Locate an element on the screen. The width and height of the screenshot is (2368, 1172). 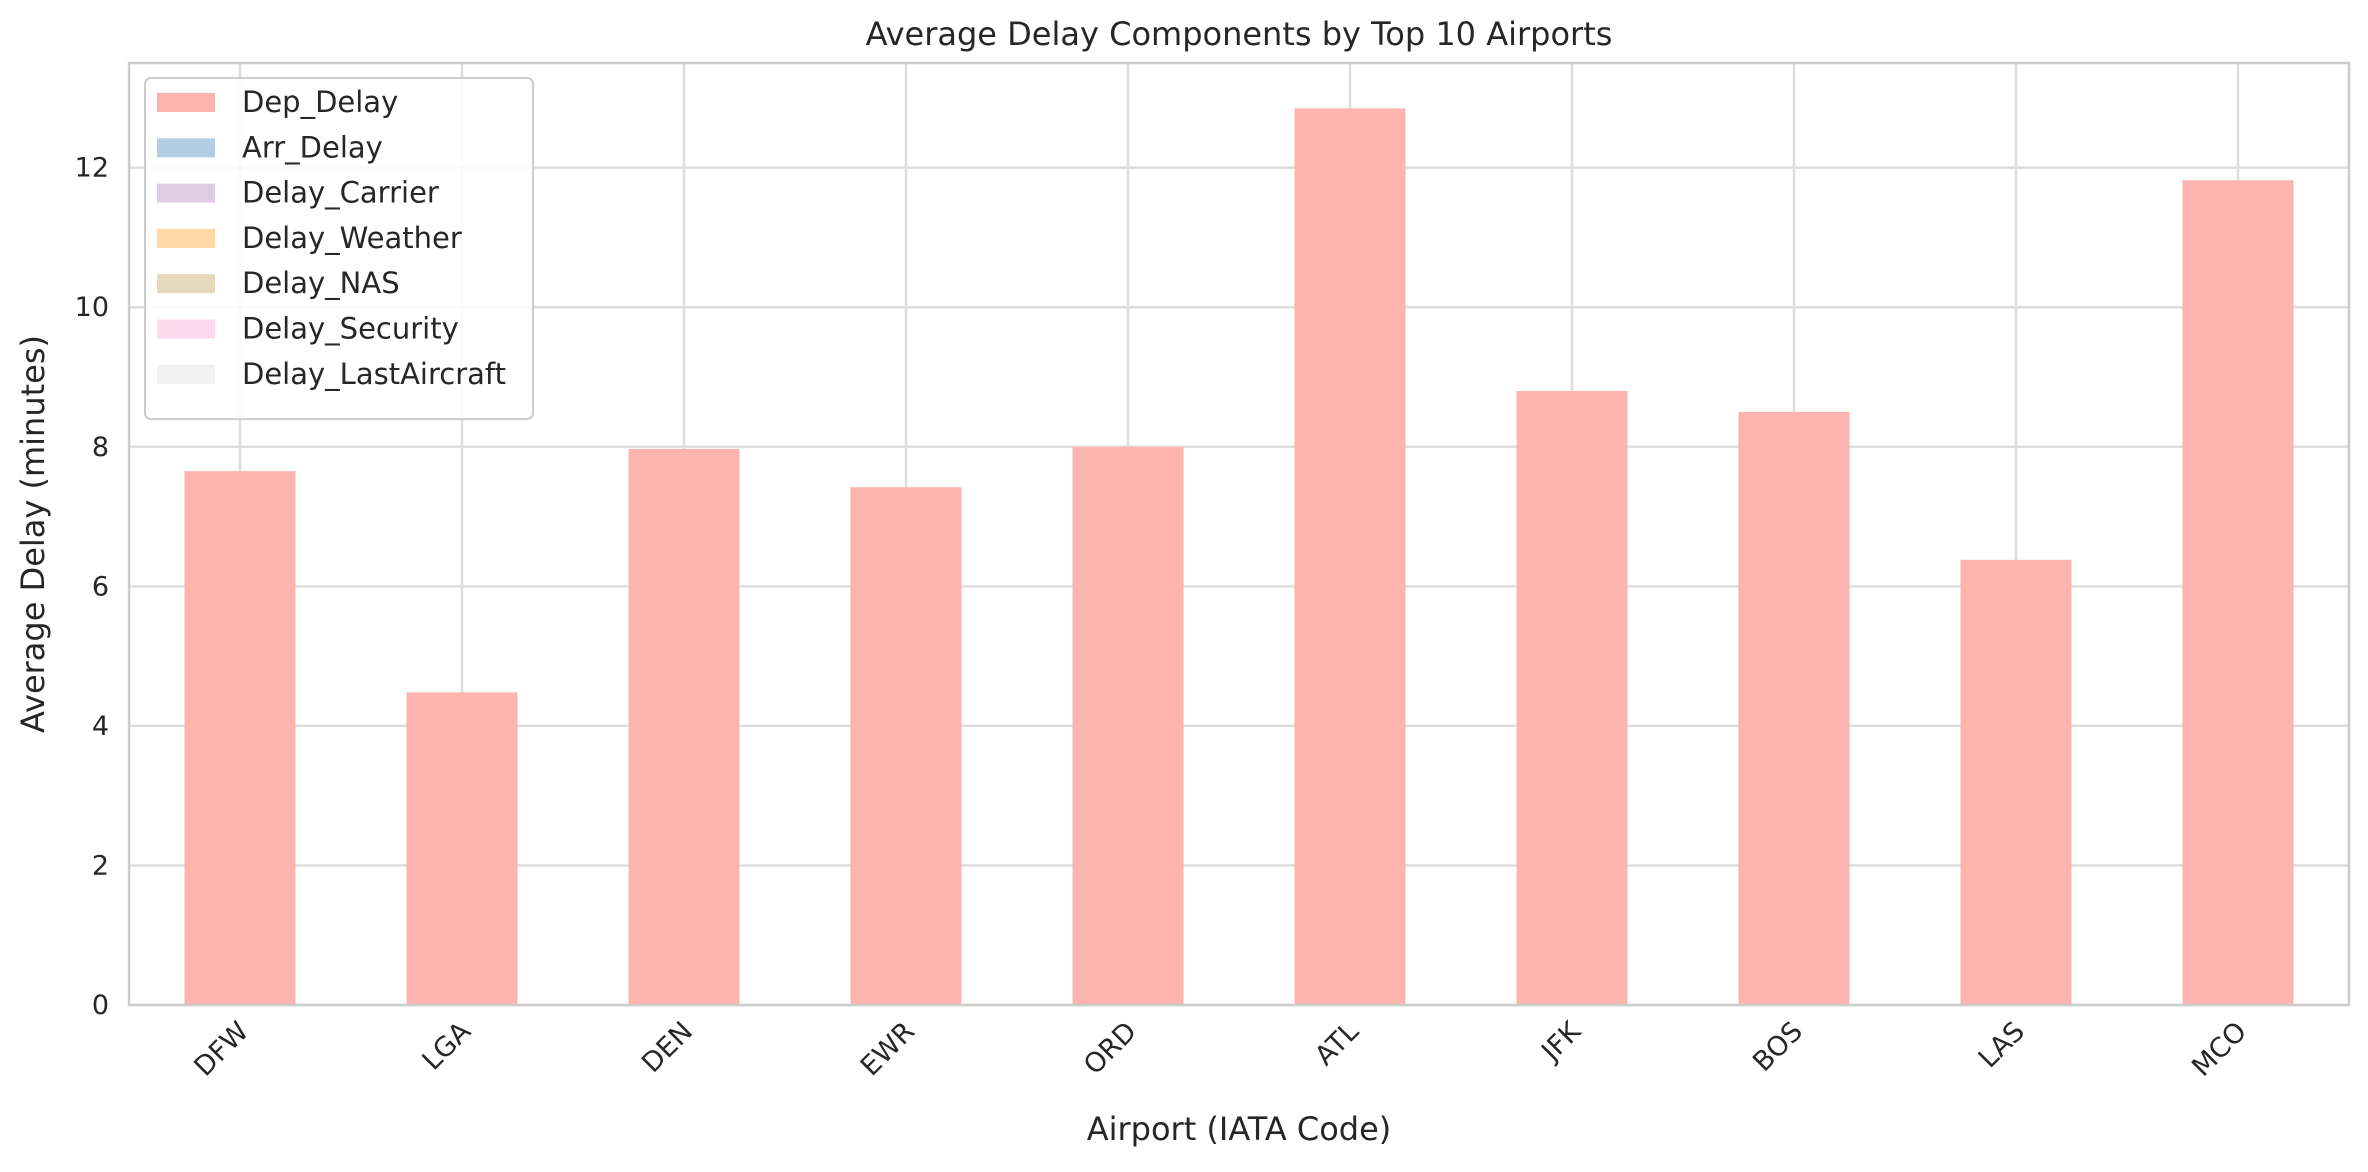
y-tick-label: 0 is located at coordinates (100, 1005).